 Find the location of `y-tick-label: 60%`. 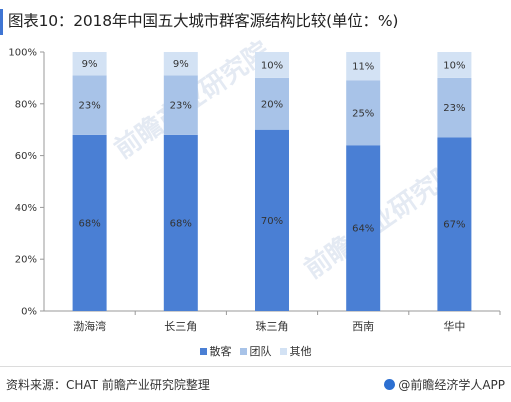

y-tick-label: 60% is located at coordinates (26, 156).